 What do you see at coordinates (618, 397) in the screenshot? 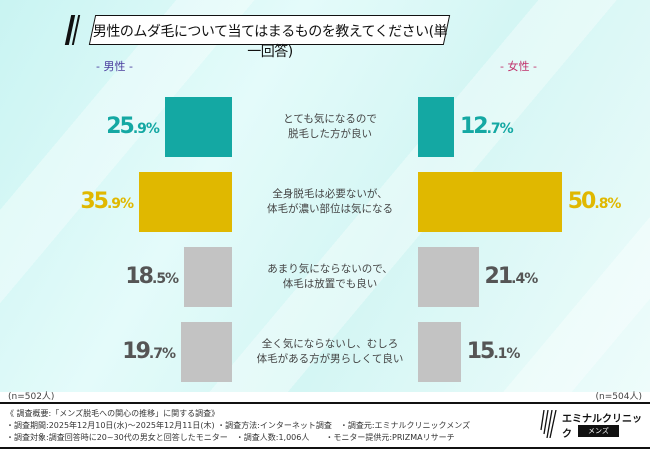
I see `female-sample-size: (n=504人)` at bounding box center [618, 397].